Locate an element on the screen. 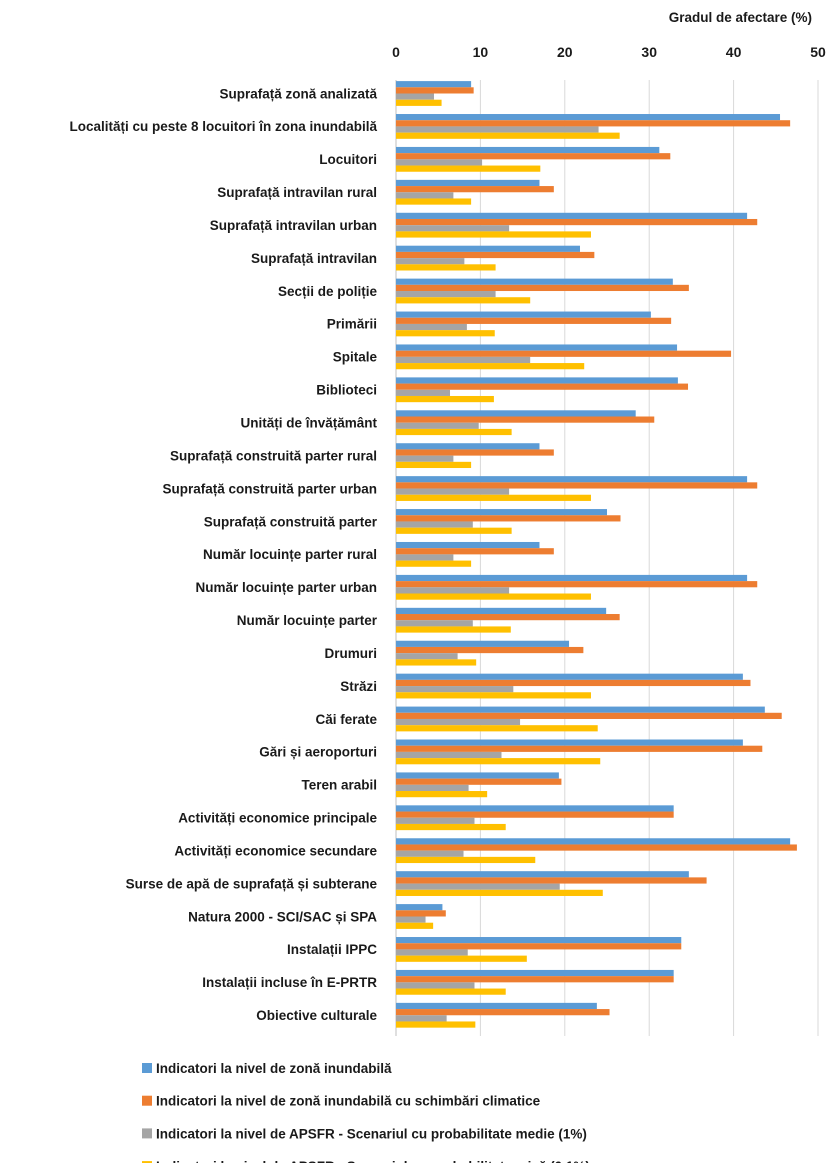 This screenshot has width=832, height=1163. category-label: Gări și aeroporturi is located at coordinates (318, 752).